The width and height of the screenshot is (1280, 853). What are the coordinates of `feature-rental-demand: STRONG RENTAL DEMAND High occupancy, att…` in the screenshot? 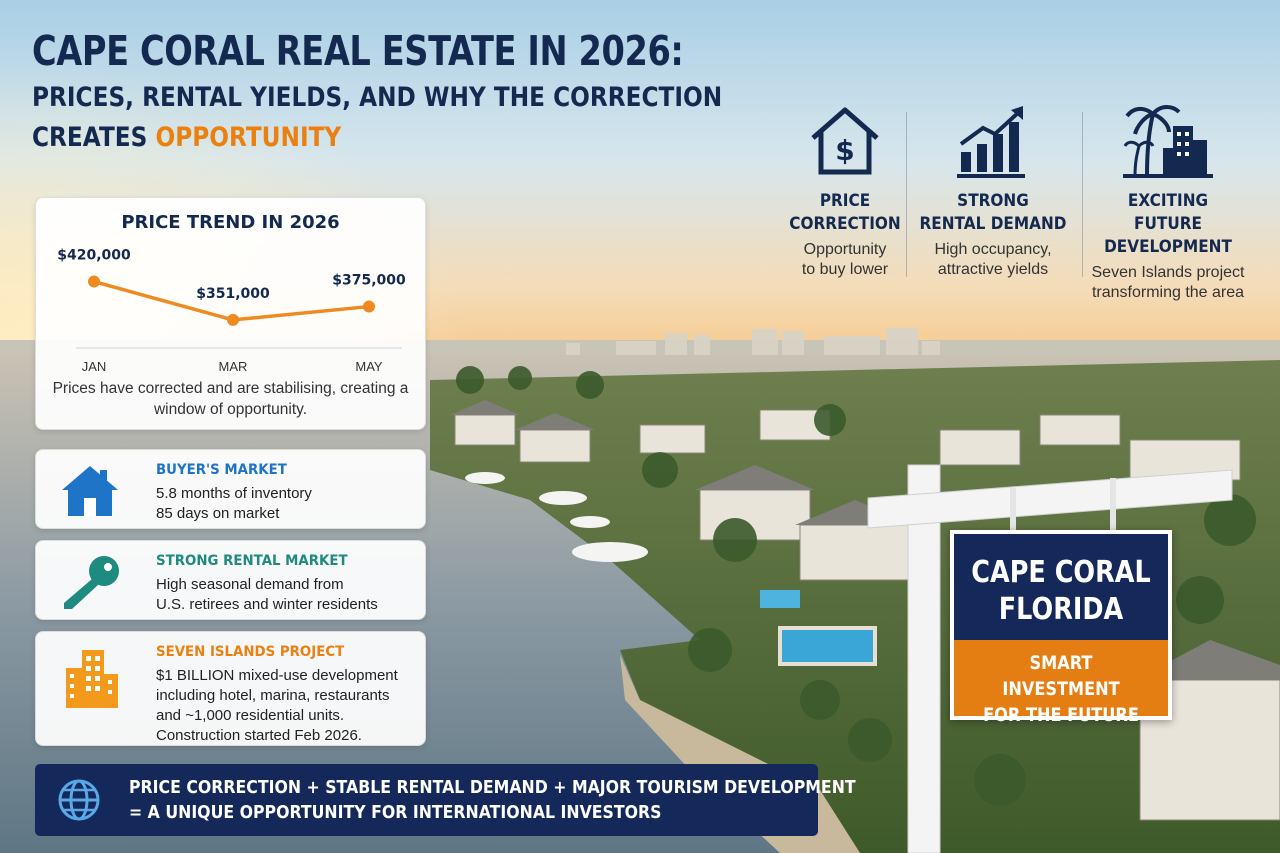 It's located at (993, 190).